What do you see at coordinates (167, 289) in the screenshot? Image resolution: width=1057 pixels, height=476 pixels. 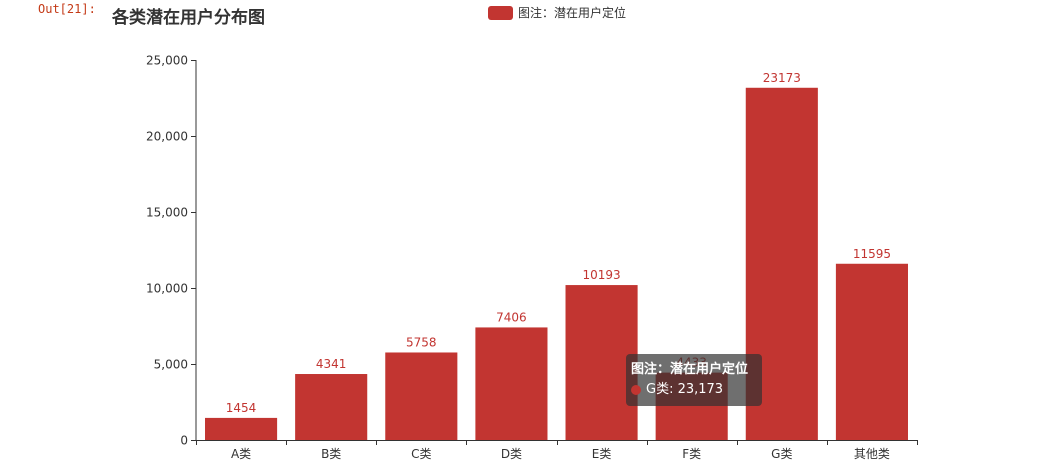 I see `y-tick-label: 10,000` at bounding box center [167, 289].